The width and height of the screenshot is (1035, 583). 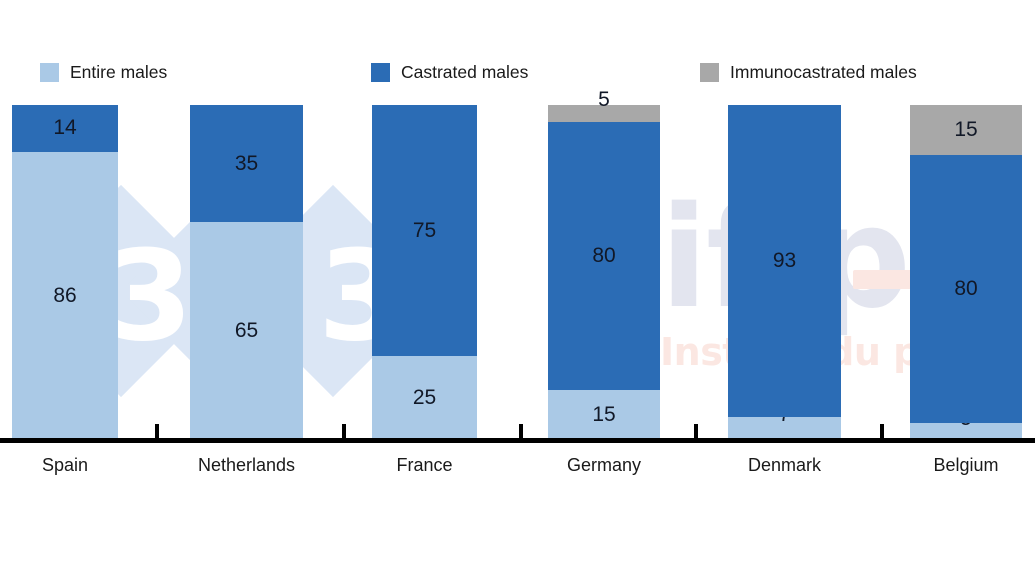 I want to click on bar-segment: 14, so click(x=65, y=128).